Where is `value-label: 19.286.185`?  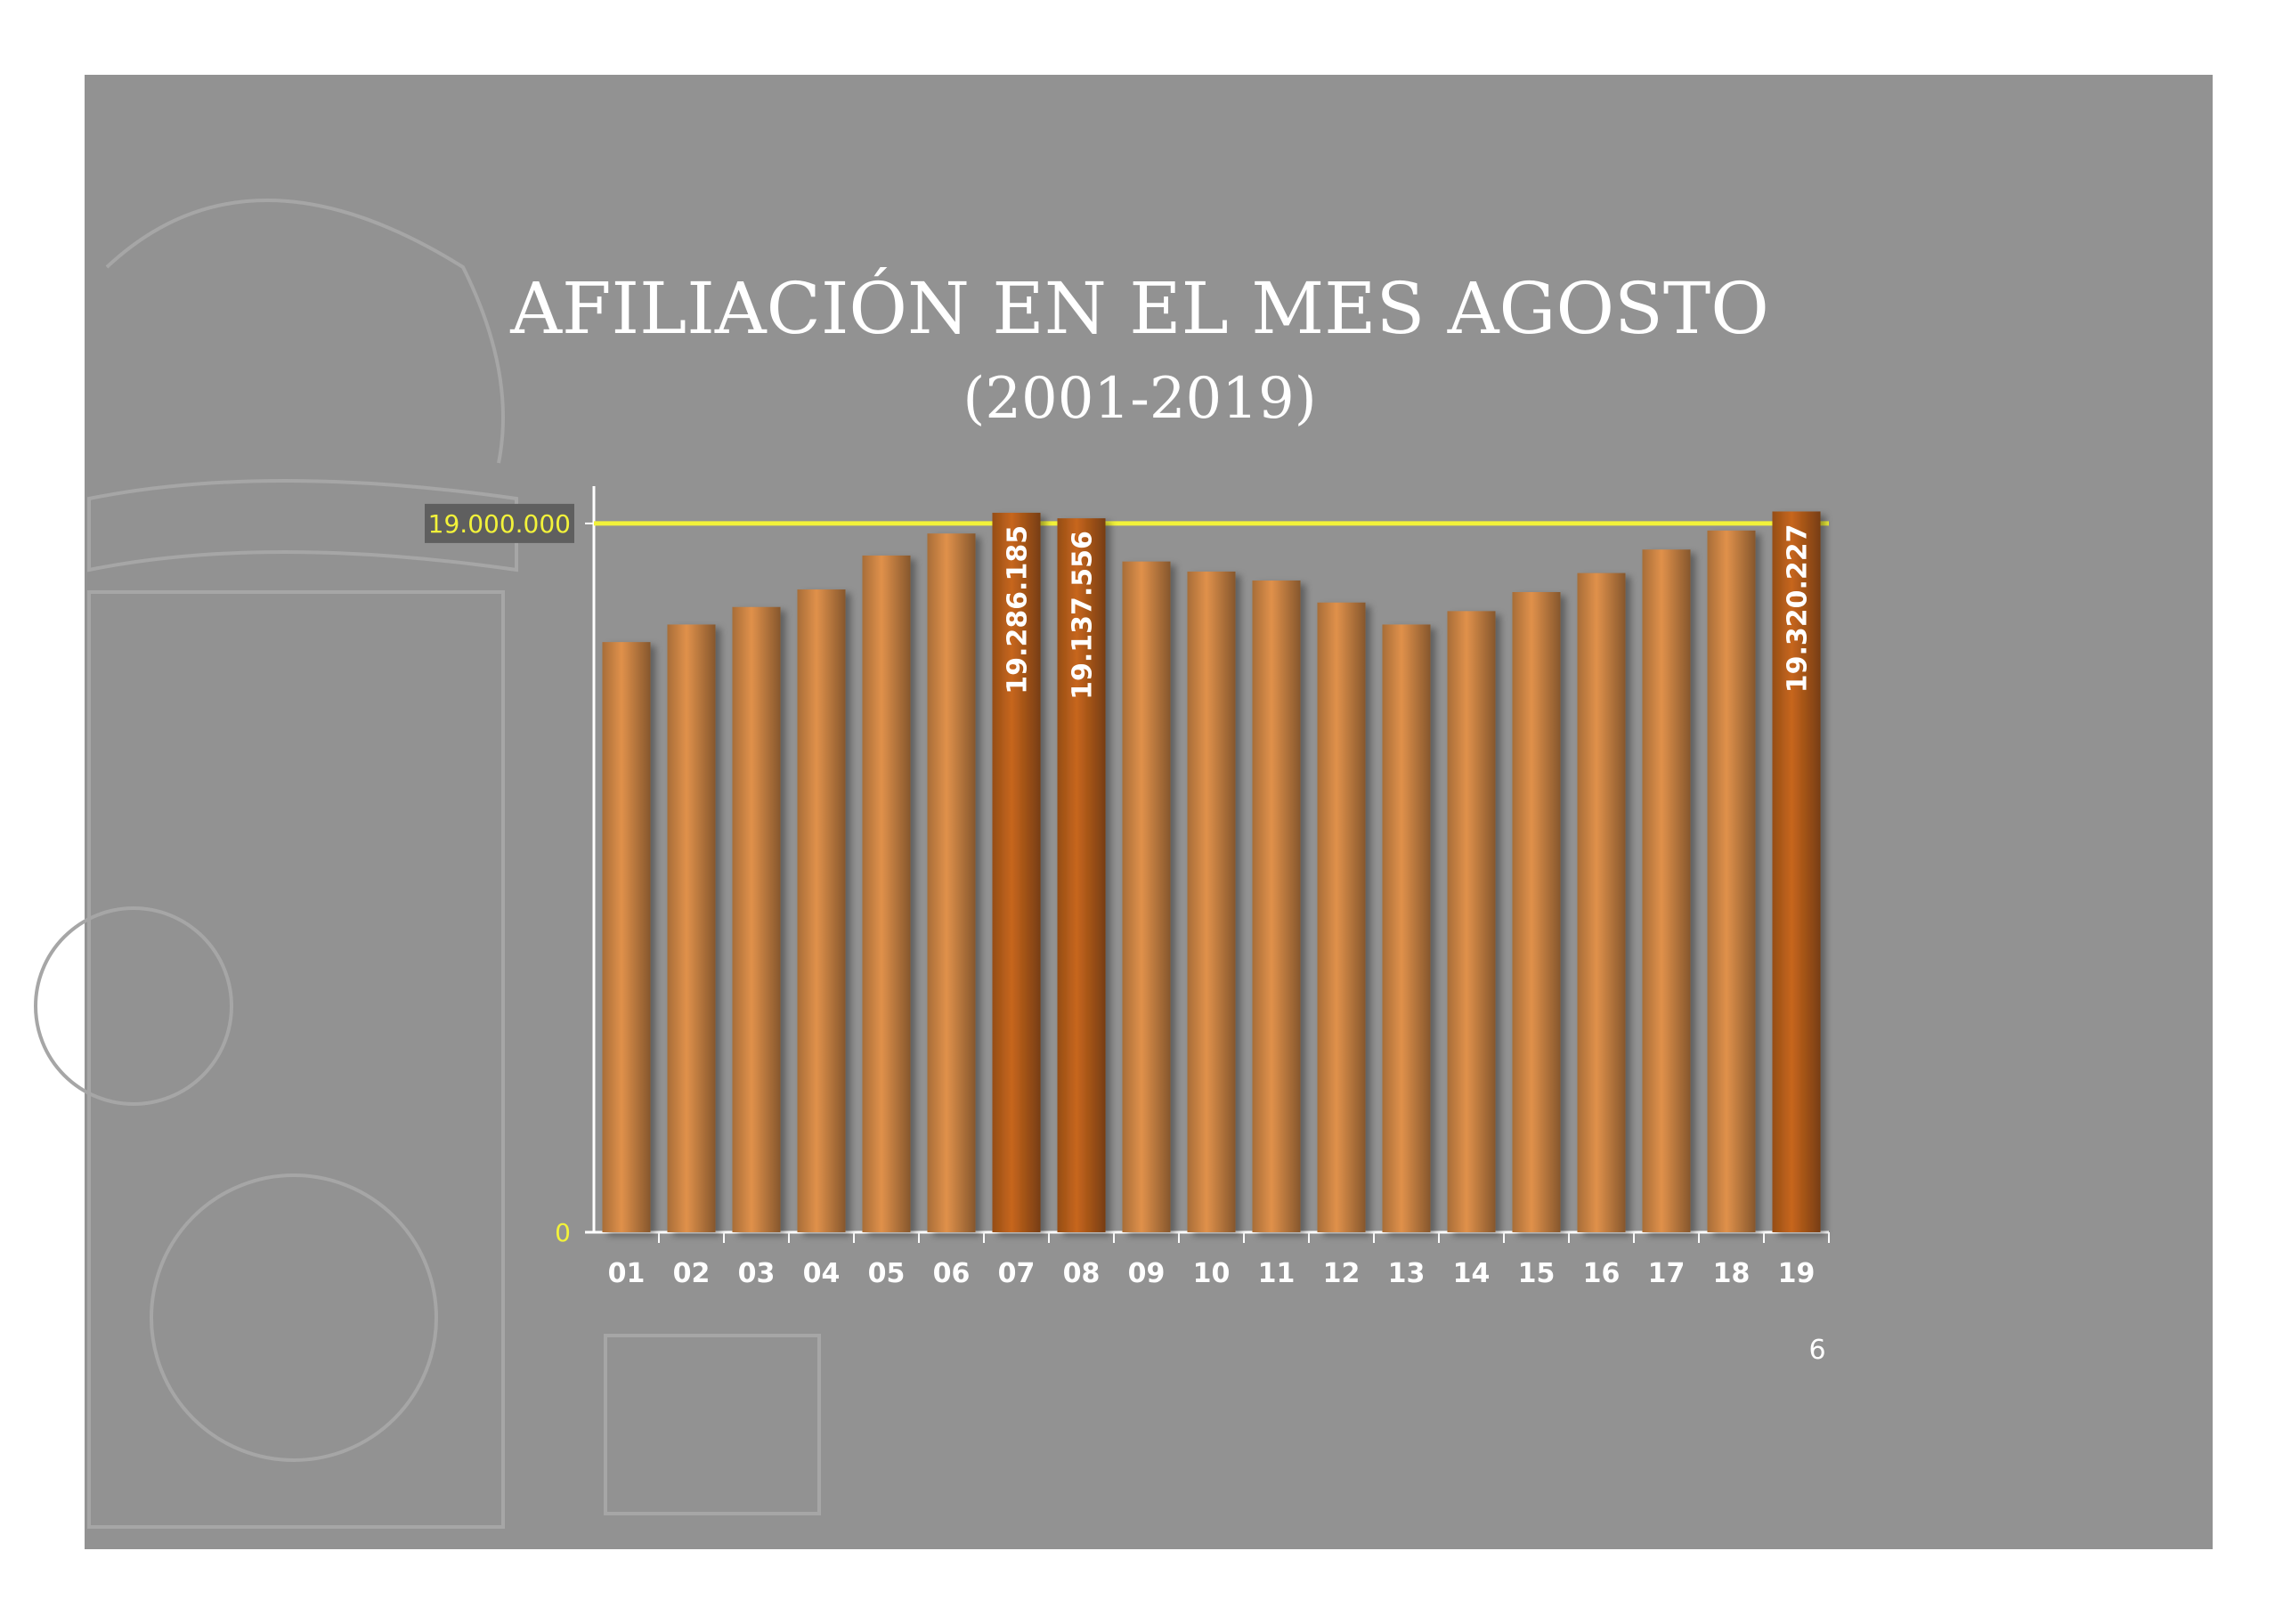 value-label: 19.286.185 is located at coordinates (1019, 609).